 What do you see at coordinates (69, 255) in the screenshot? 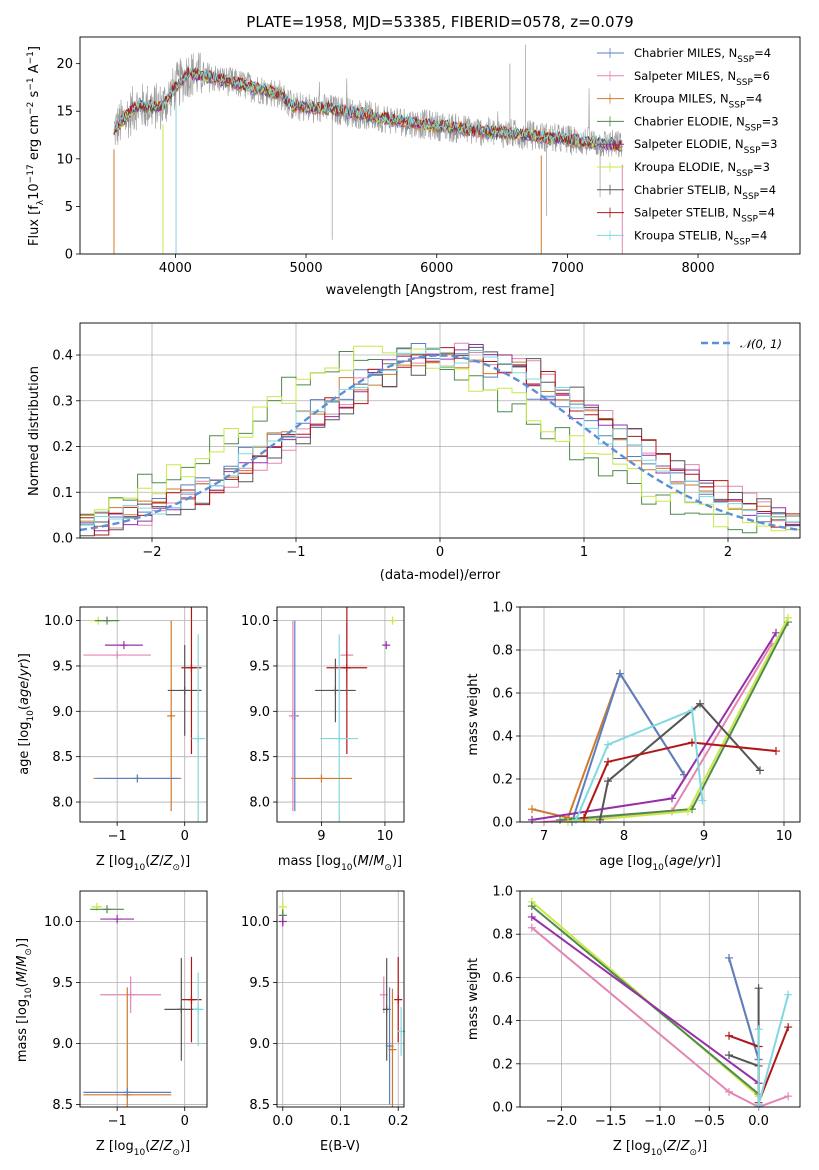
I see `y-tick-label: 0` at bounding box center [69, 255].